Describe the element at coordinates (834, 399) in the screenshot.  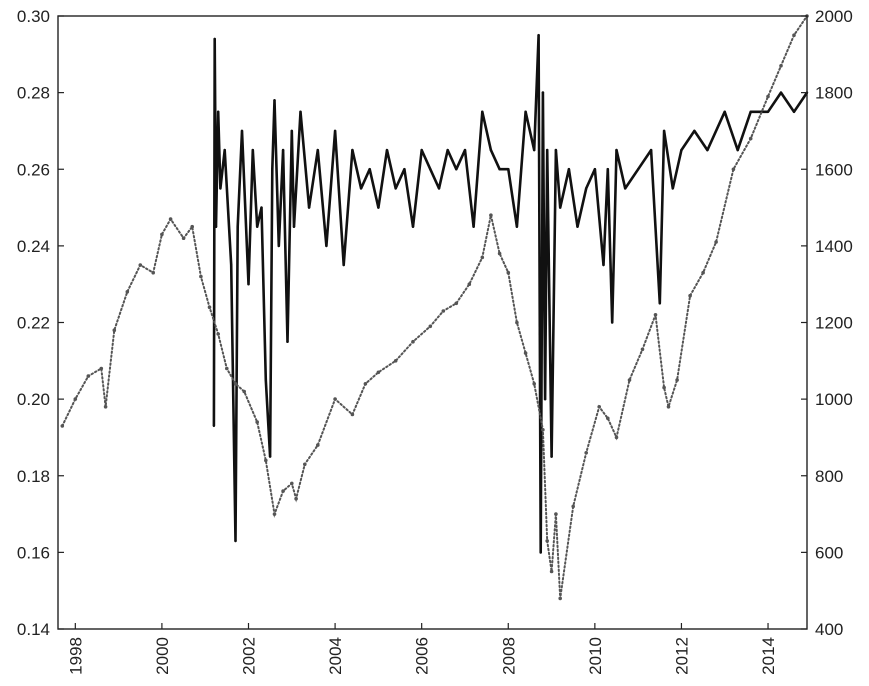
I see `y-right-tick-label: 1000` at that location.